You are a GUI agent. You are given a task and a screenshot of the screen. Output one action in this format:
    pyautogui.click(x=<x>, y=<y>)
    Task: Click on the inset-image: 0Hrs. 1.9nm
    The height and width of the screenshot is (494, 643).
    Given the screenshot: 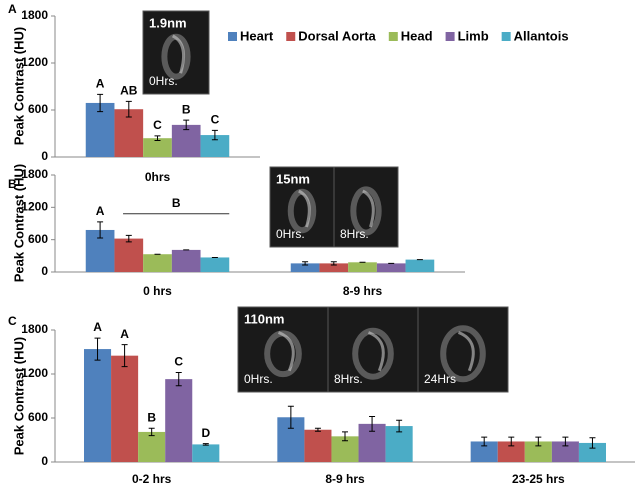 What is the action you would take?
    pyautogui.click(x=176, y=52)
    